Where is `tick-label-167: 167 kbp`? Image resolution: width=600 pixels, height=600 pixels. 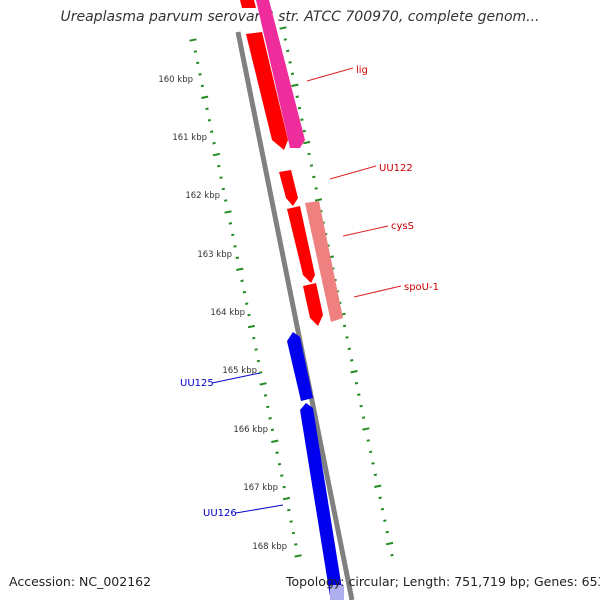
tick-label-167: 167 kbp is located at coordinates (260, 488).